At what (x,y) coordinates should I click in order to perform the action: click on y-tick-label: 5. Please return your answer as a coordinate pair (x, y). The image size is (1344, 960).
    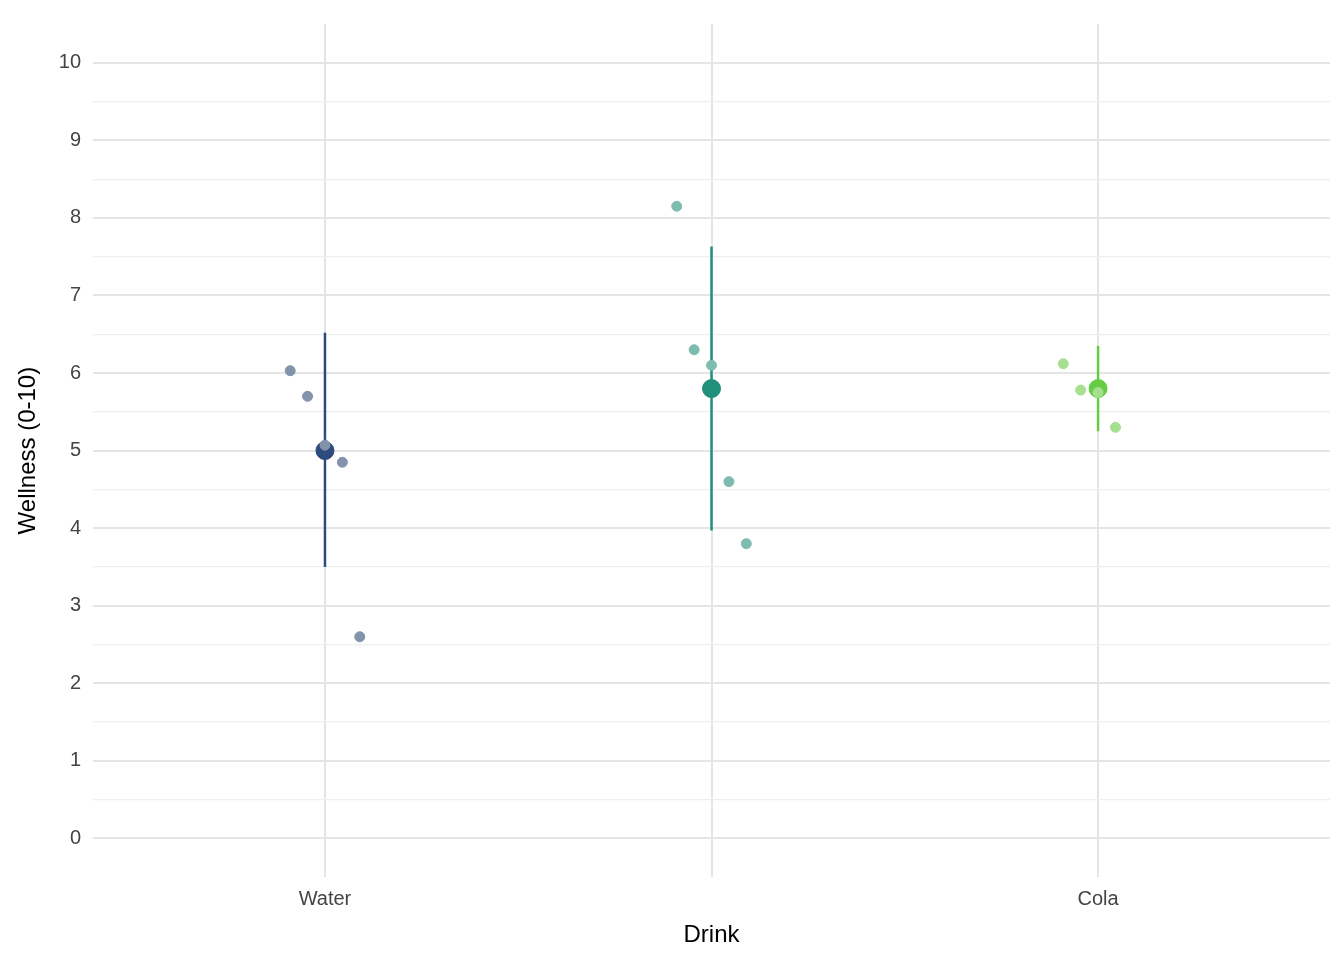
    Looking at the image, I should click on (75, 449).